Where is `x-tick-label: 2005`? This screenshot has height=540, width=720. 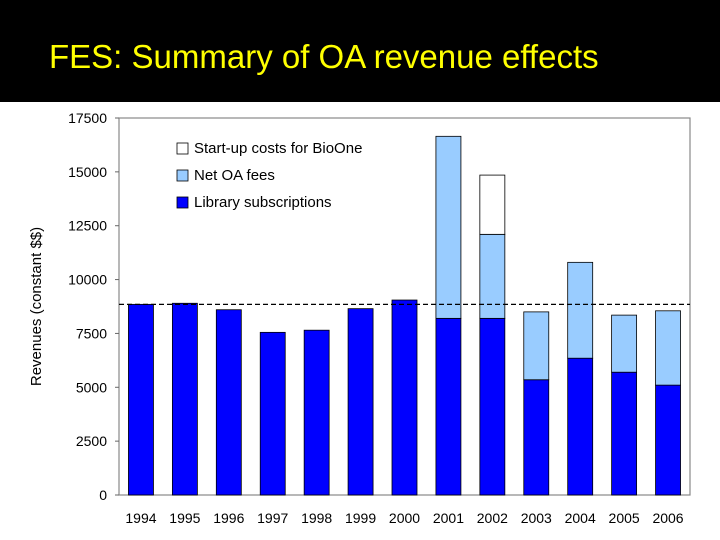
x-tick-label: 2005 is located at coordinates (624, 518).